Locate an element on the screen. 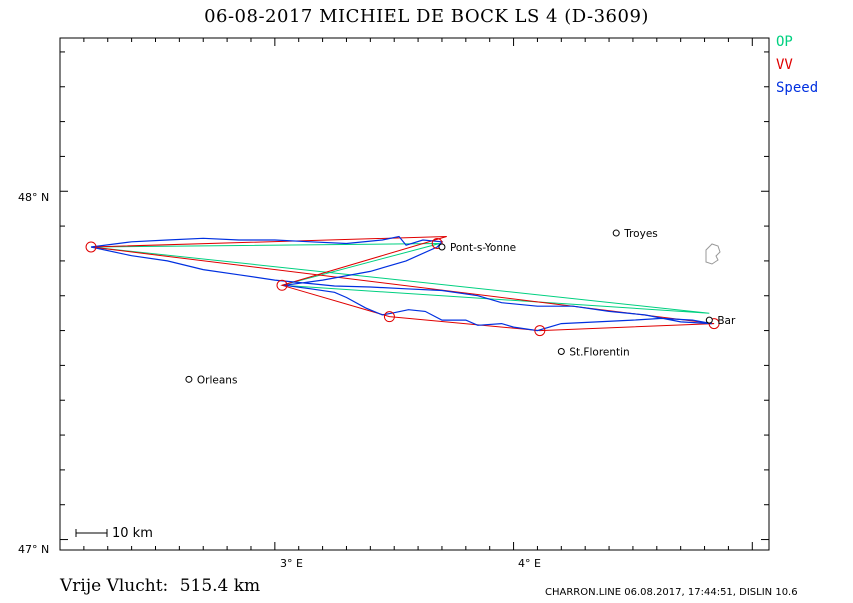 The height and width of the screenshot is (603, 853). legend-speed: Speed is located at coordinates (797, 88).